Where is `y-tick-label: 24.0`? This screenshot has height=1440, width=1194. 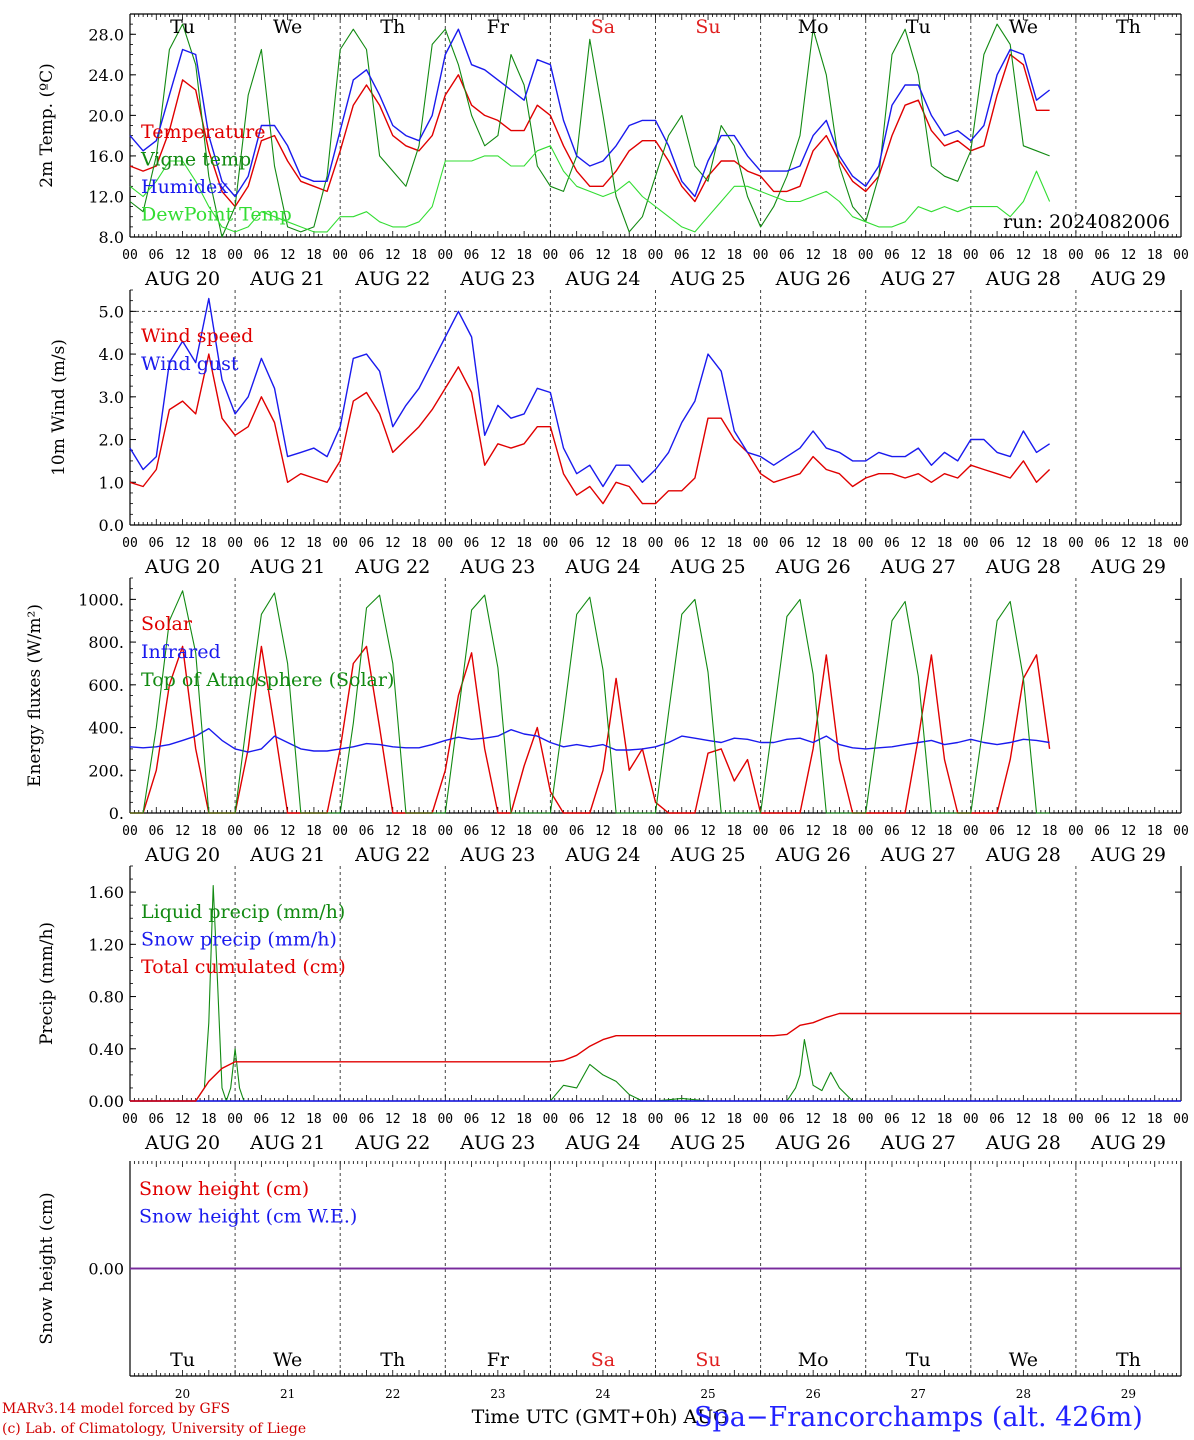
y-tick-label: 24.0 is located at coordinates (106, 75).